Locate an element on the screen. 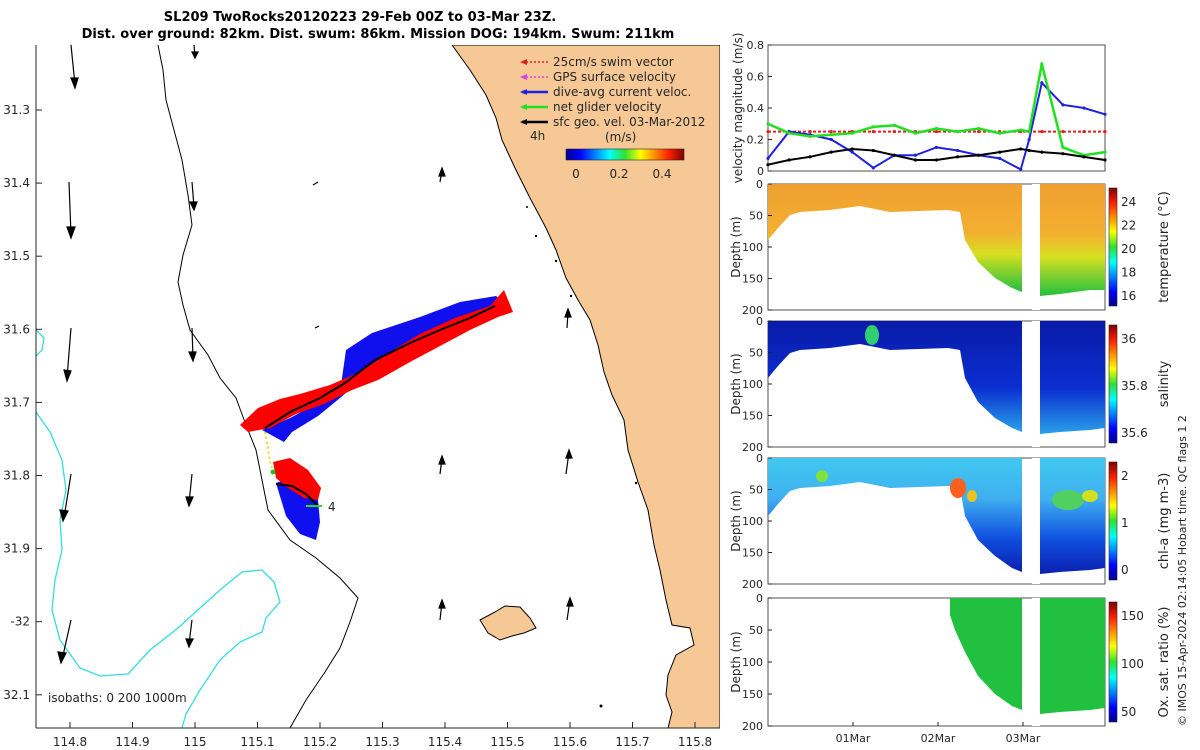 The image size is (1200, 750). velocity-ylabel: velocity magnitude (m/s) is located at coordinates (738, 108).